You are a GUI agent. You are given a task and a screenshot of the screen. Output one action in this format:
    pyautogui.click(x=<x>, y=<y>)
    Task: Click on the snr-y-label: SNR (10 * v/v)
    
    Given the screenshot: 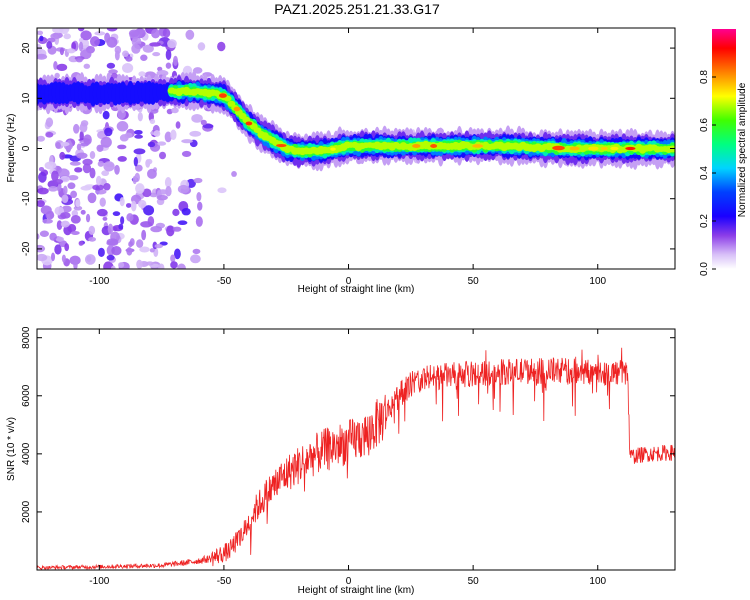 What is the action you would take?
    pyautogui.click(x=11, y=449)
    